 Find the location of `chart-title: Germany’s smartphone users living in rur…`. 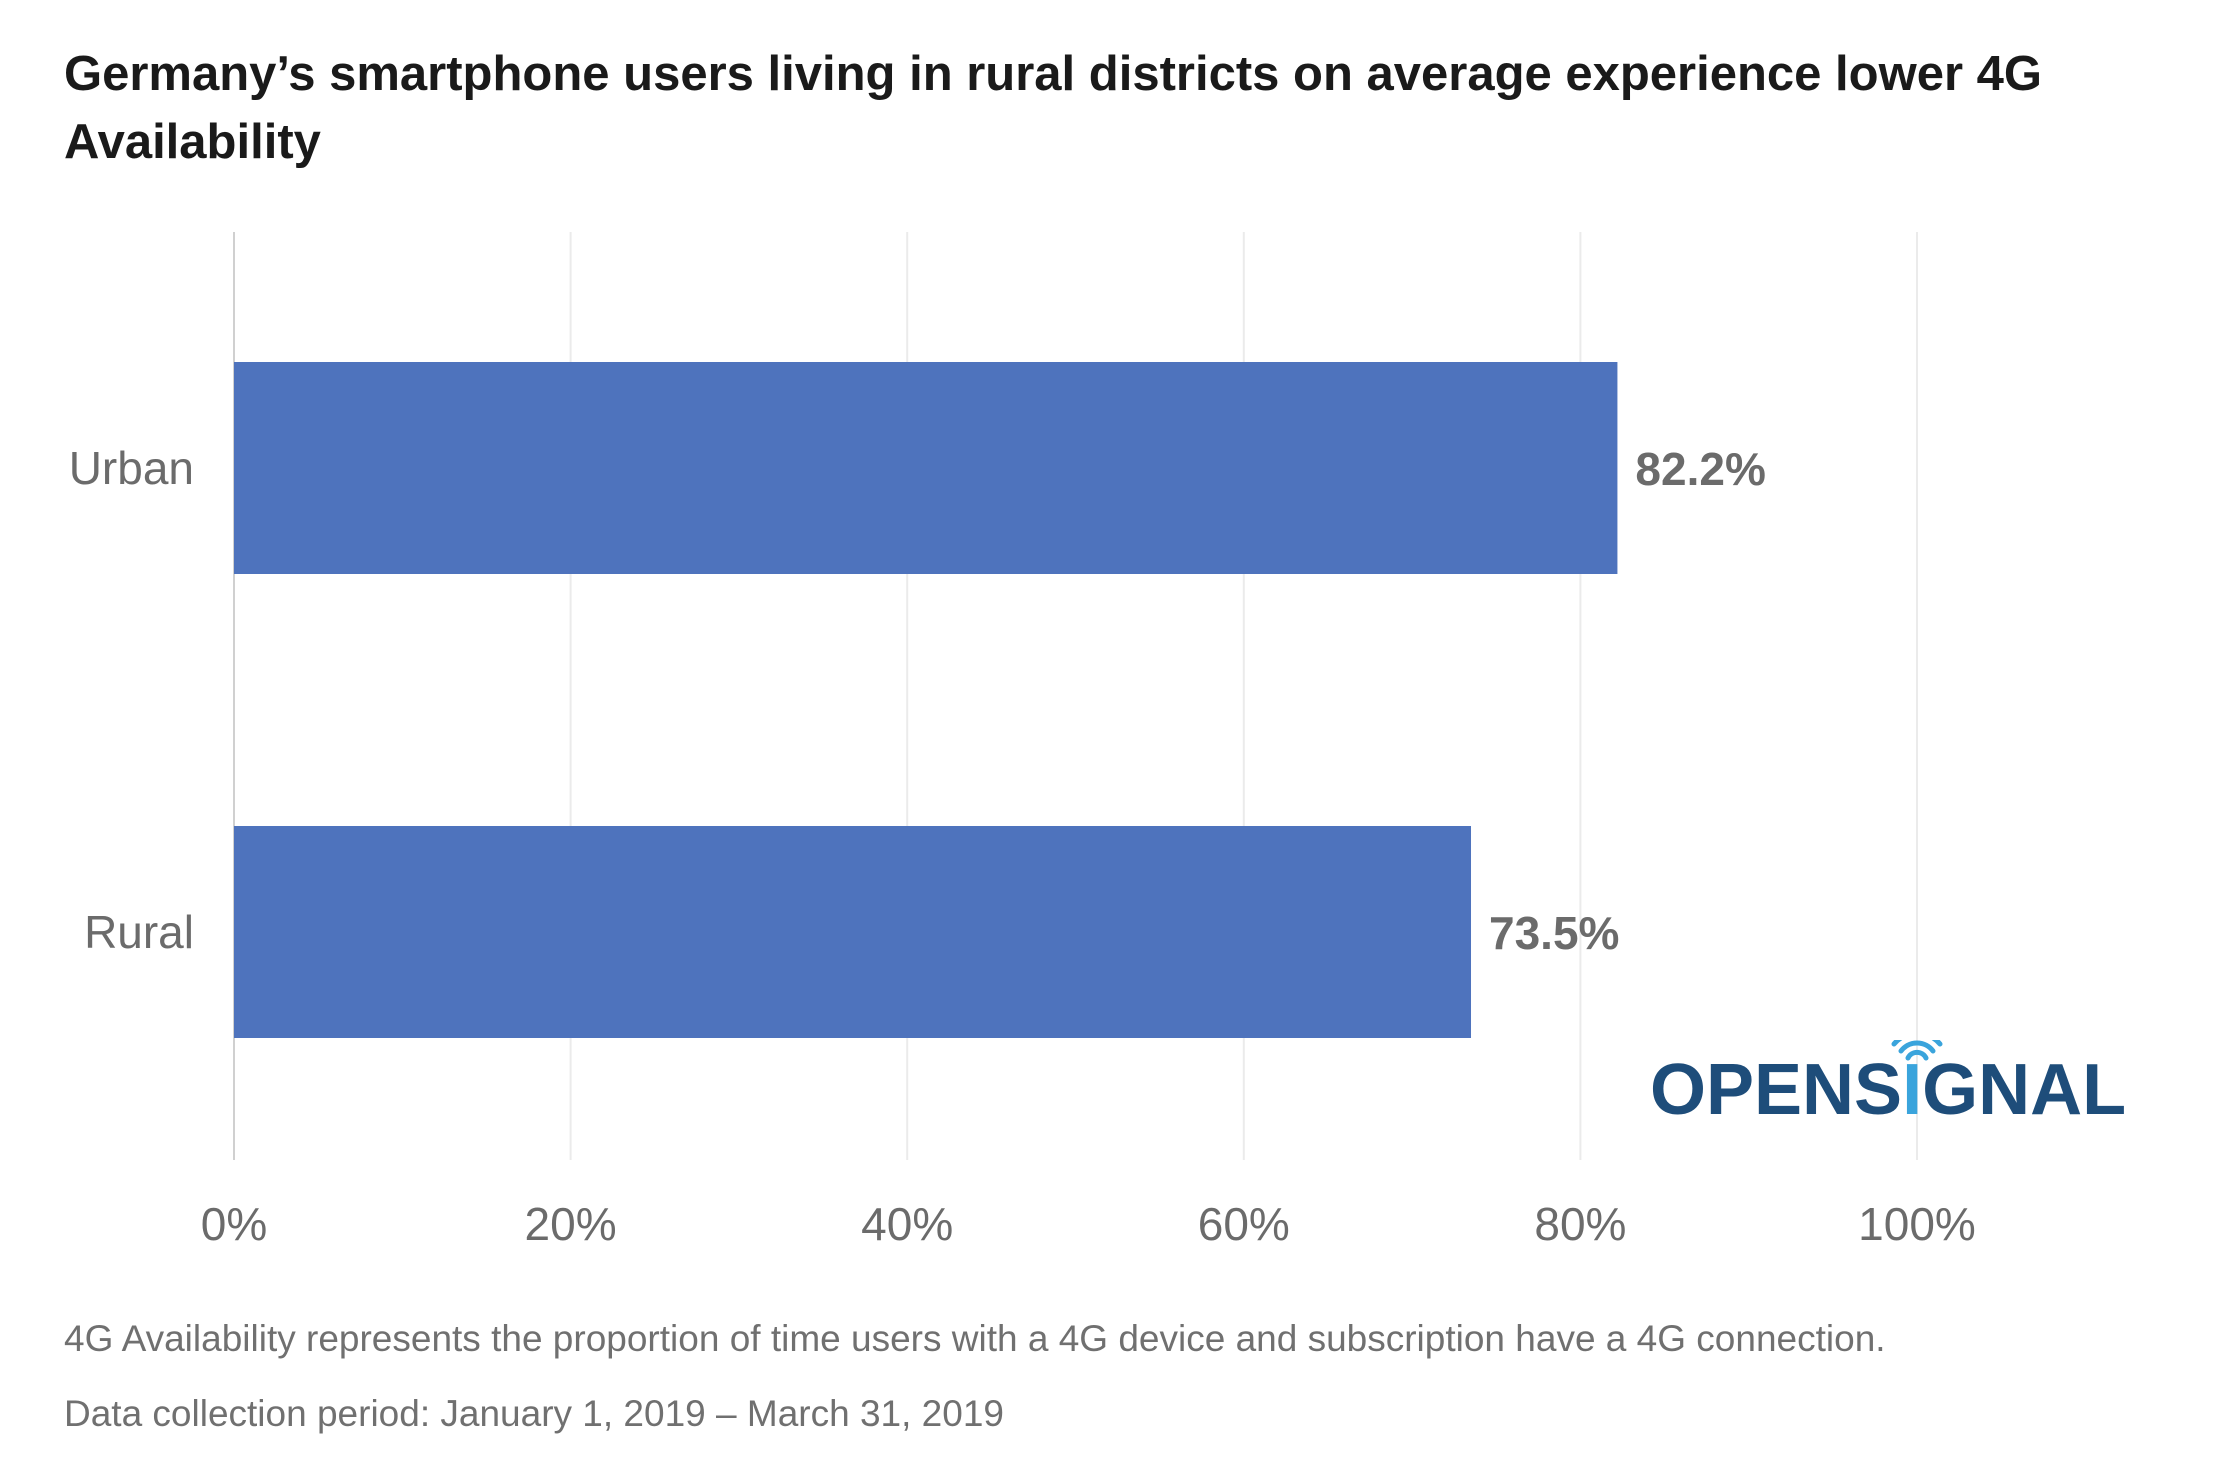

chart-title: Germany’s smartphone users living in rur… is located at coordinates (1053, 108).